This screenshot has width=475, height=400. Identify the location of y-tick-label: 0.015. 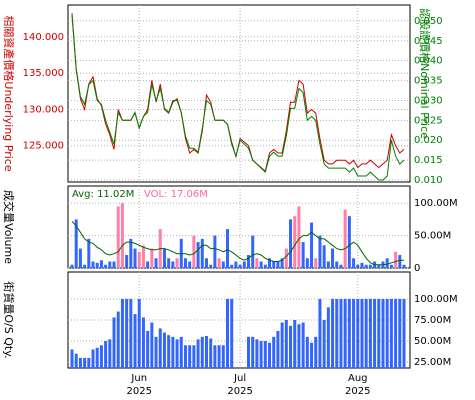
(428, 160).